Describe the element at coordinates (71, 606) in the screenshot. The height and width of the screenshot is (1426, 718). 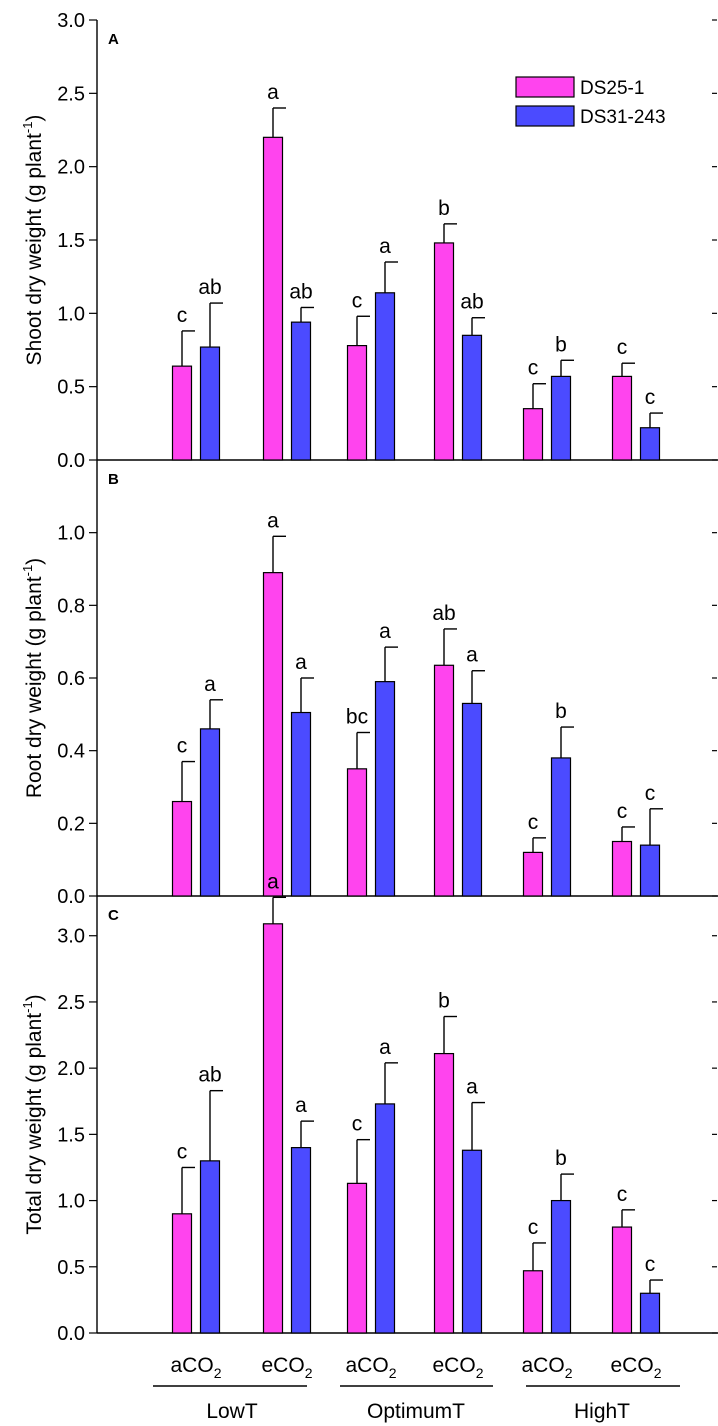
I see `y-tick-label: 0.8` at that location.